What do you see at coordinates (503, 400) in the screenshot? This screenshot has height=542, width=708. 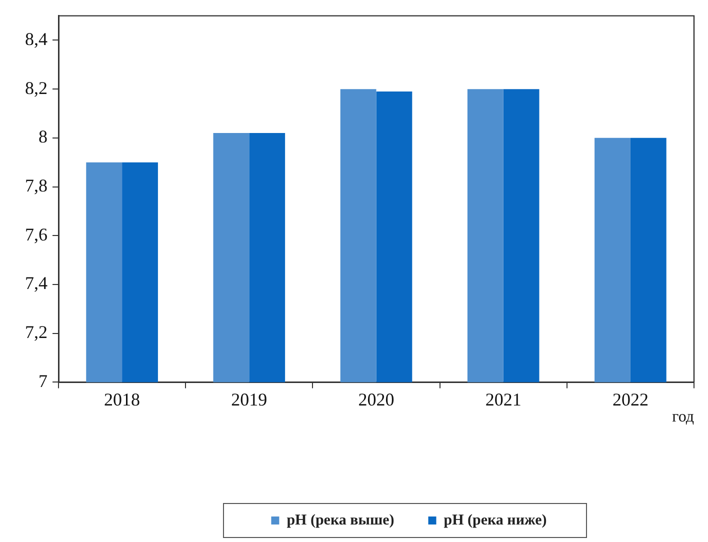 I see `x-tick-label: 2021` at bounding box center [503, 400].